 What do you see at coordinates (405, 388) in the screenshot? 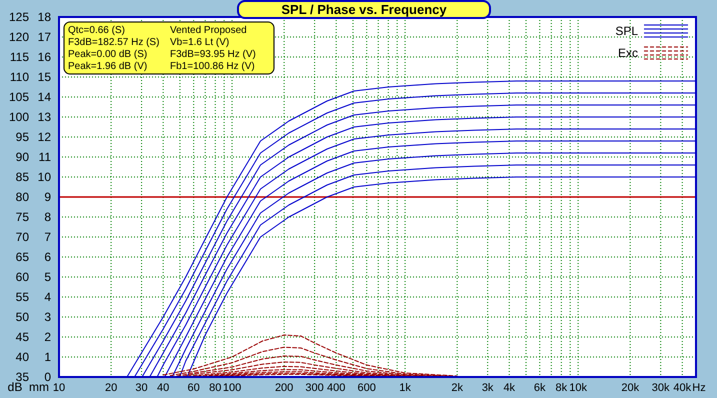
I see `x-tick-label: 1k` at bounding box center [405, 388].